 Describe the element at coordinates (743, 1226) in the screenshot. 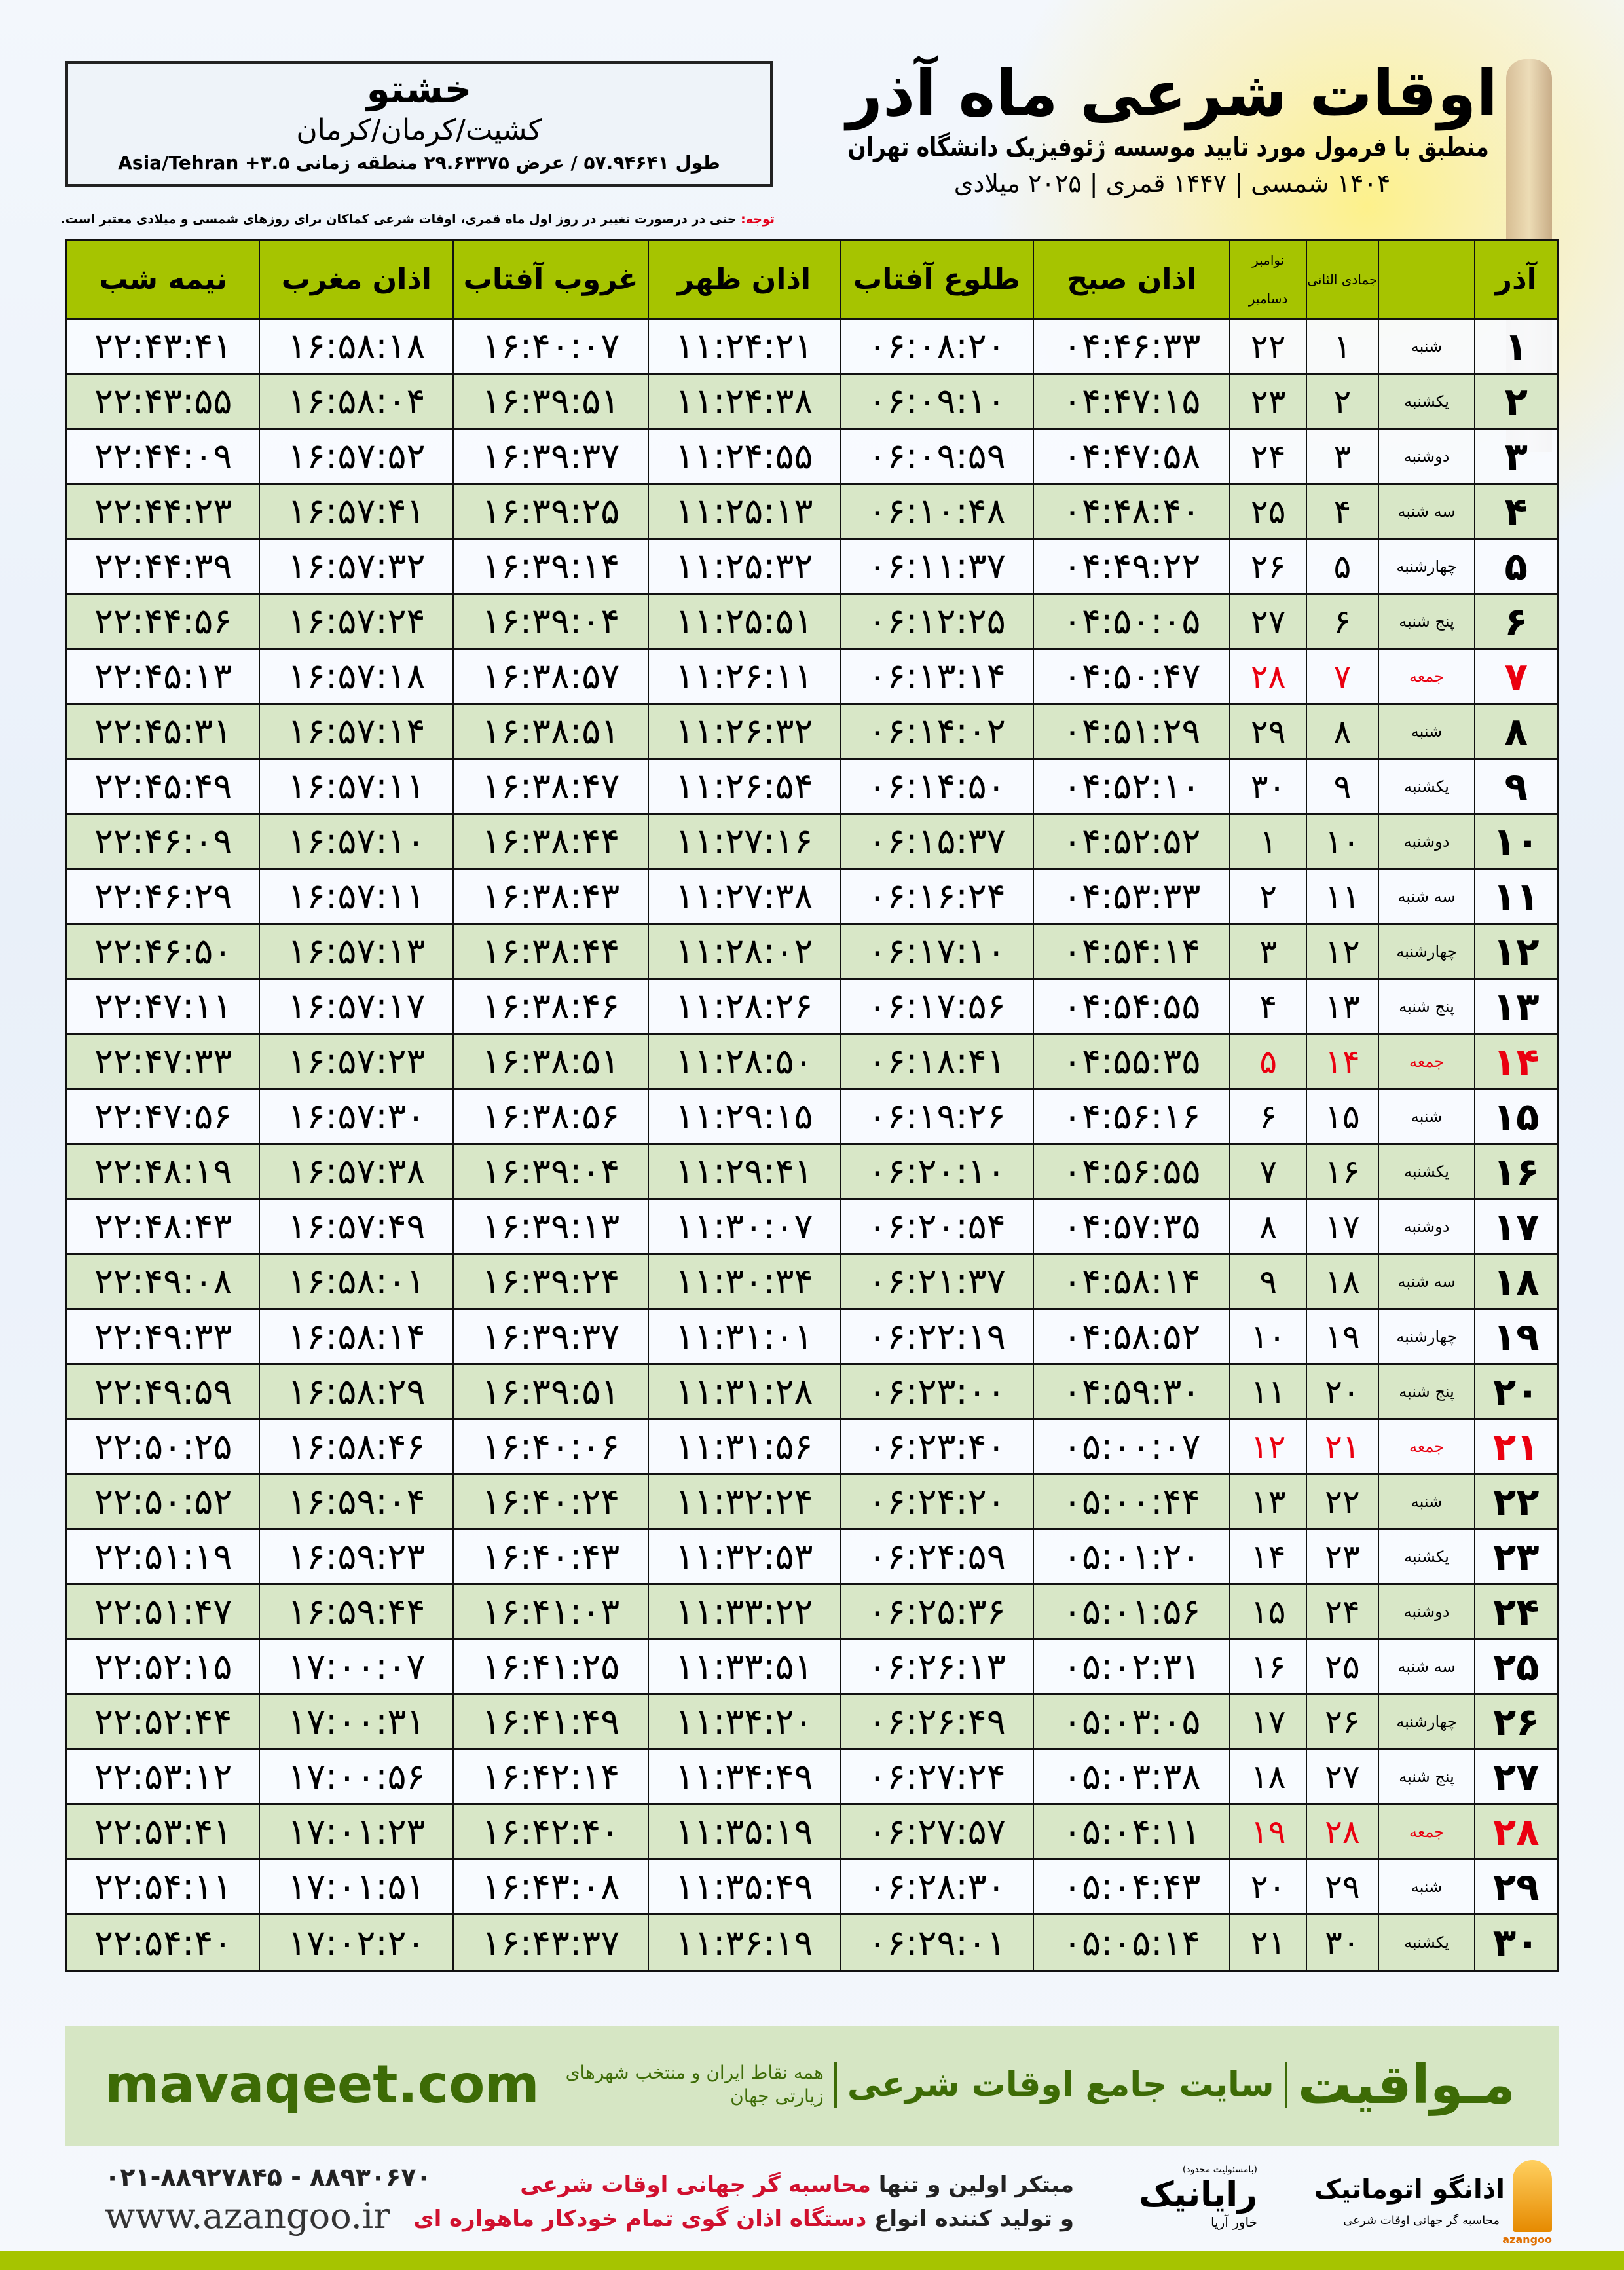

I see `cell-dhuhr: ۱۱:۳۰:۰۷` at that location.